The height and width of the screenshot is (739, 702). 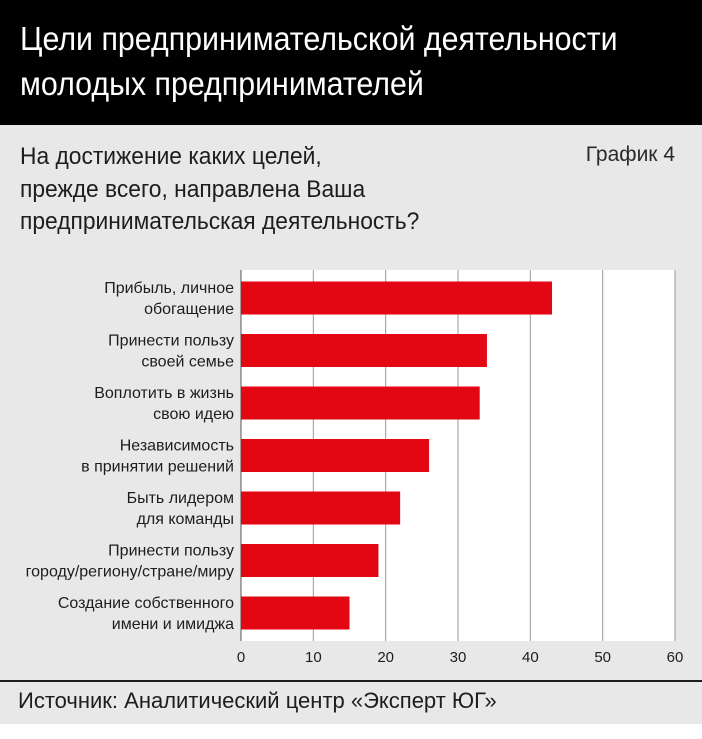 What do you see at coordinates (180, 498) in the screenshot?
I see `category-label-line: Быть лидером` at bounding box center [180, 498].